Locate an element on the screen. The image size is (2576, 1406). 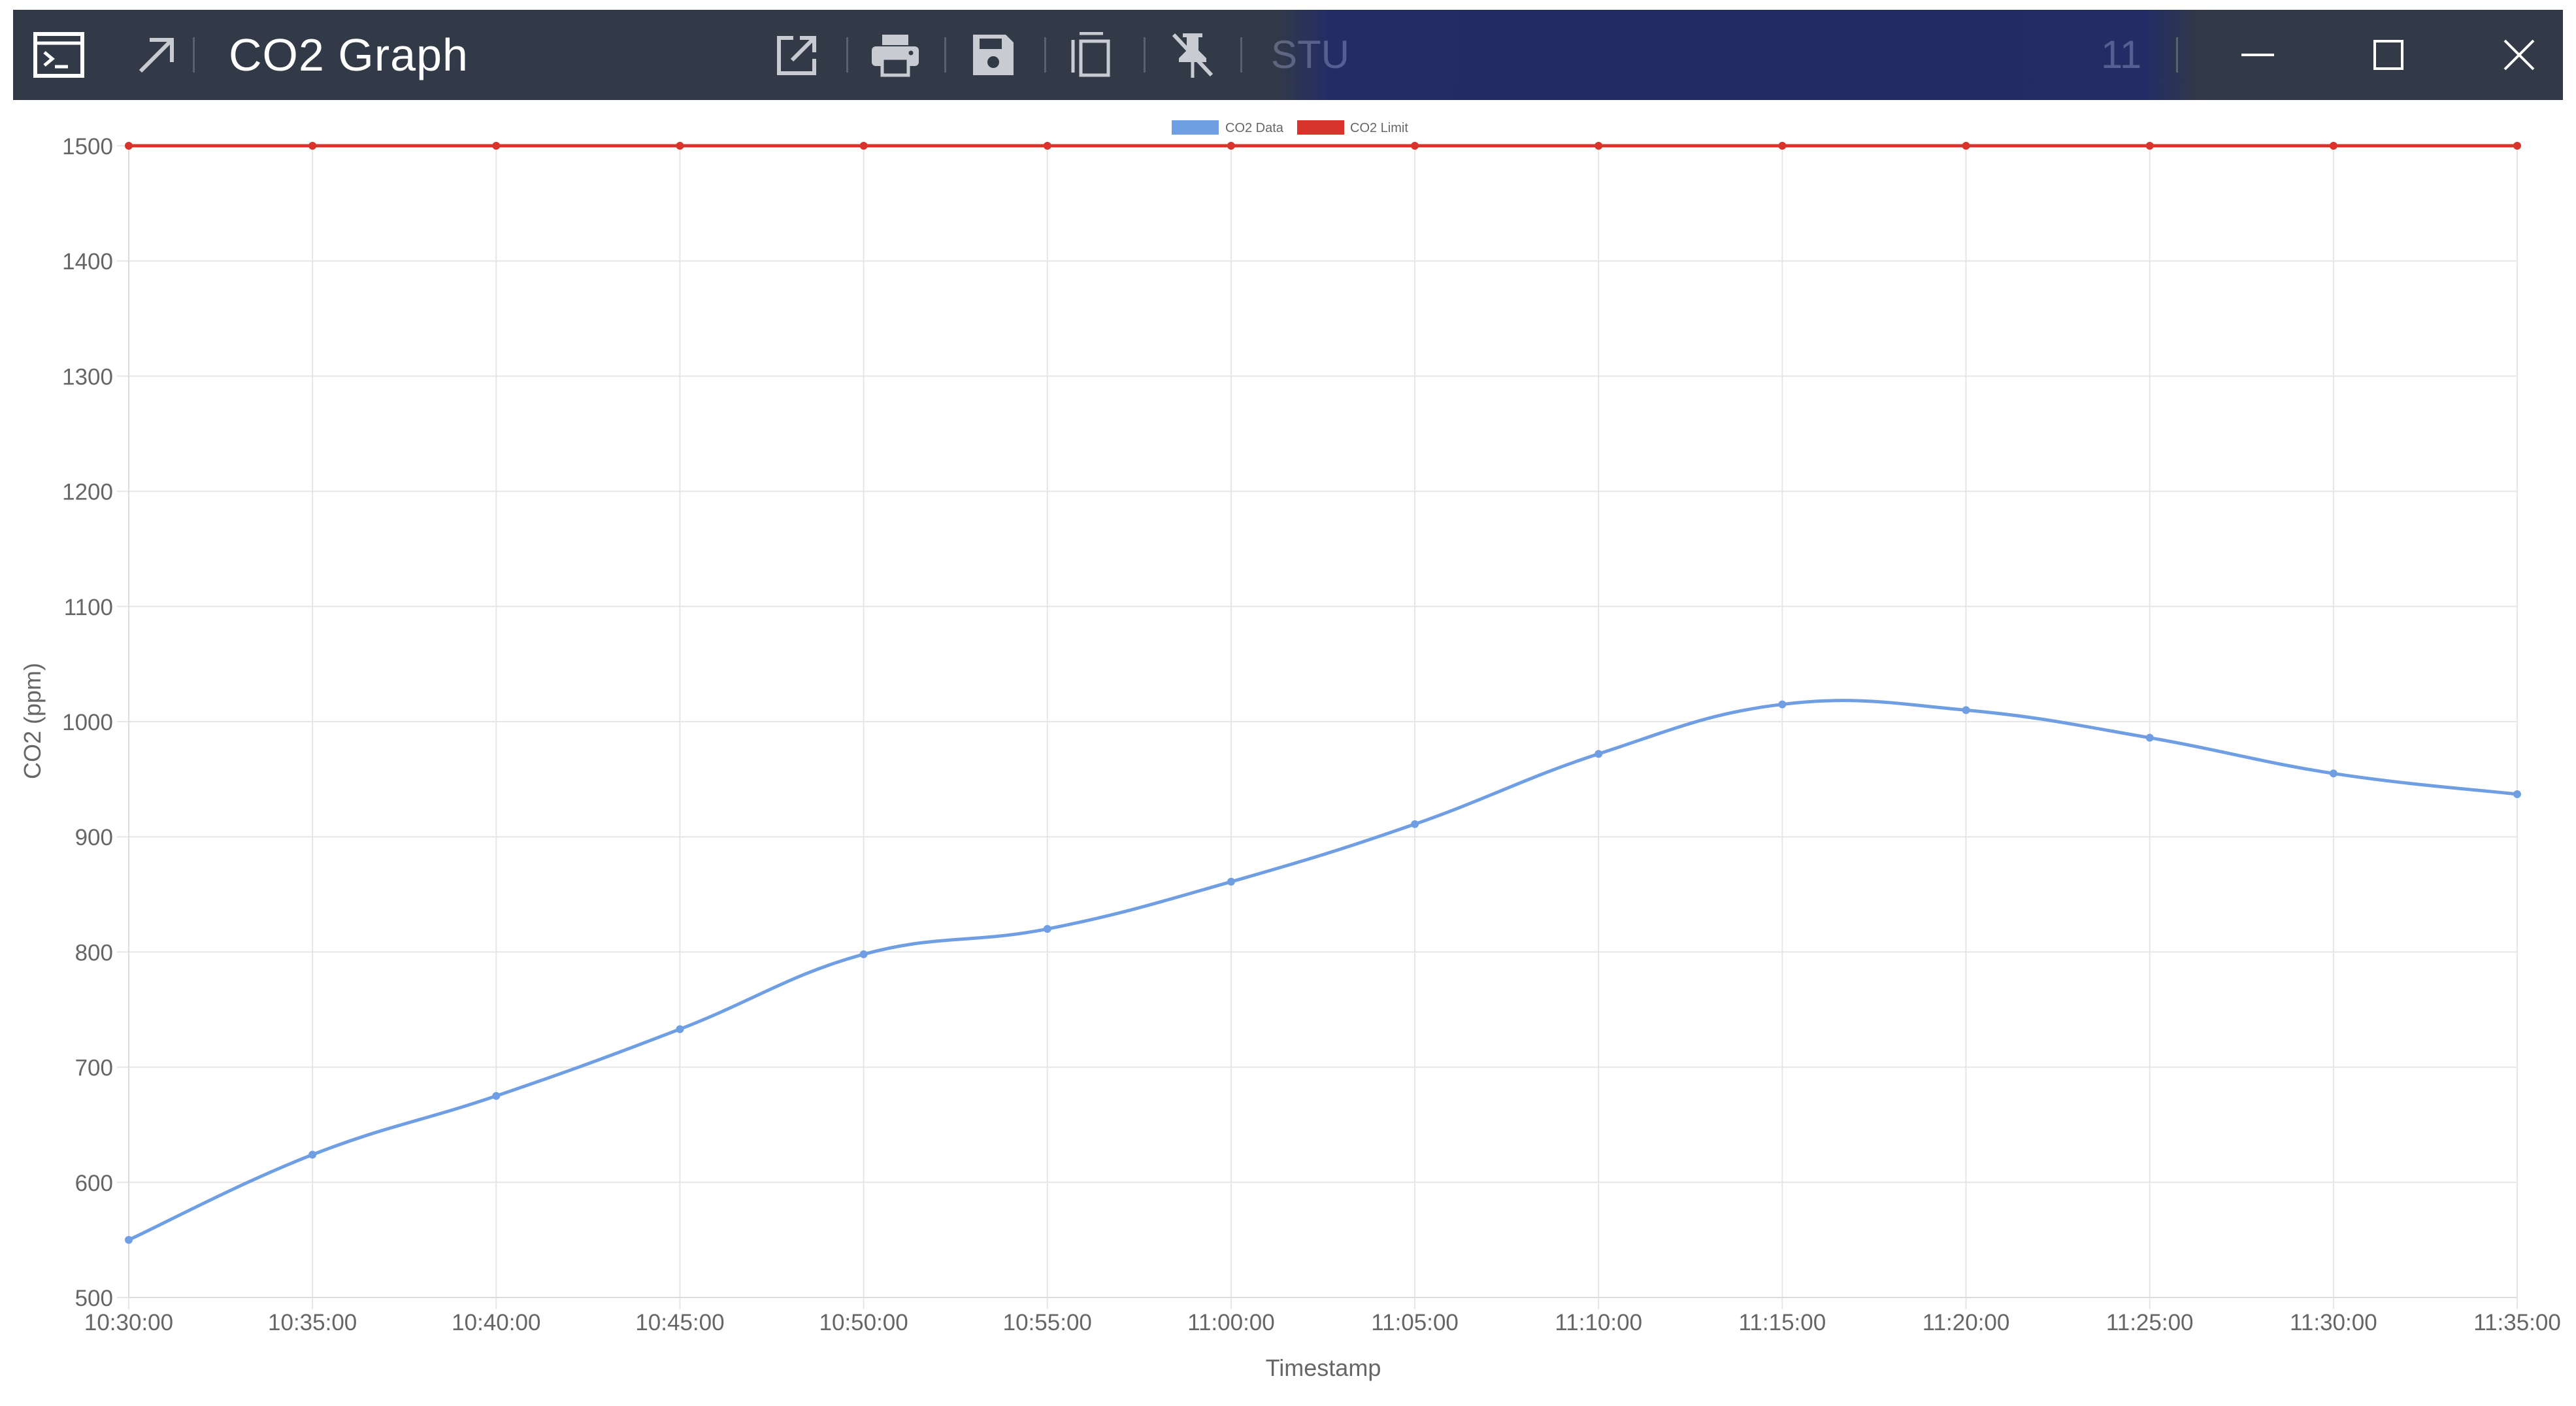
y-tick-label: 1400 is located at coordinates (87, 262).